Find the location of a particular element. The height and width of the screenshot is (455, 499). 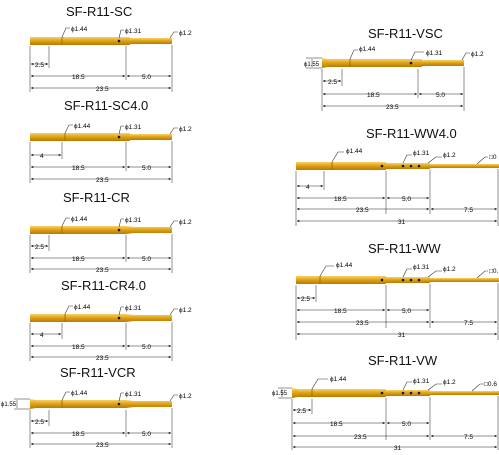

pin-sc-dim-a: 2.5 is located at coordinates (39, 65).